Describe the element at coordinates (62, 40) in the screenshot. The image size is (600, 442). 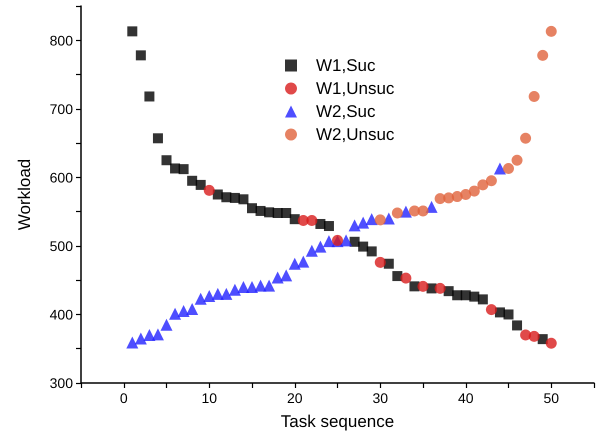
I see `y-tick-label: 800` at that location.